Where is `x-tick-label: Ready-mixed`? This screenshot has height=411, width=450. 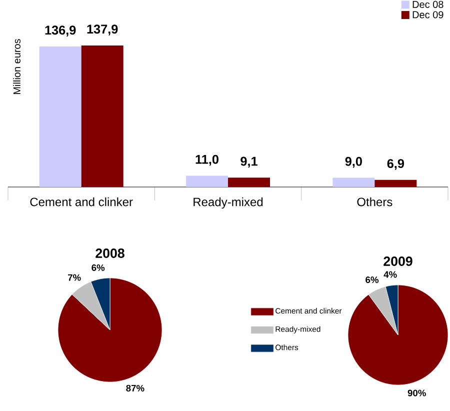
x-tick-label: Ready-mixed is located at coordinates (228, 203).